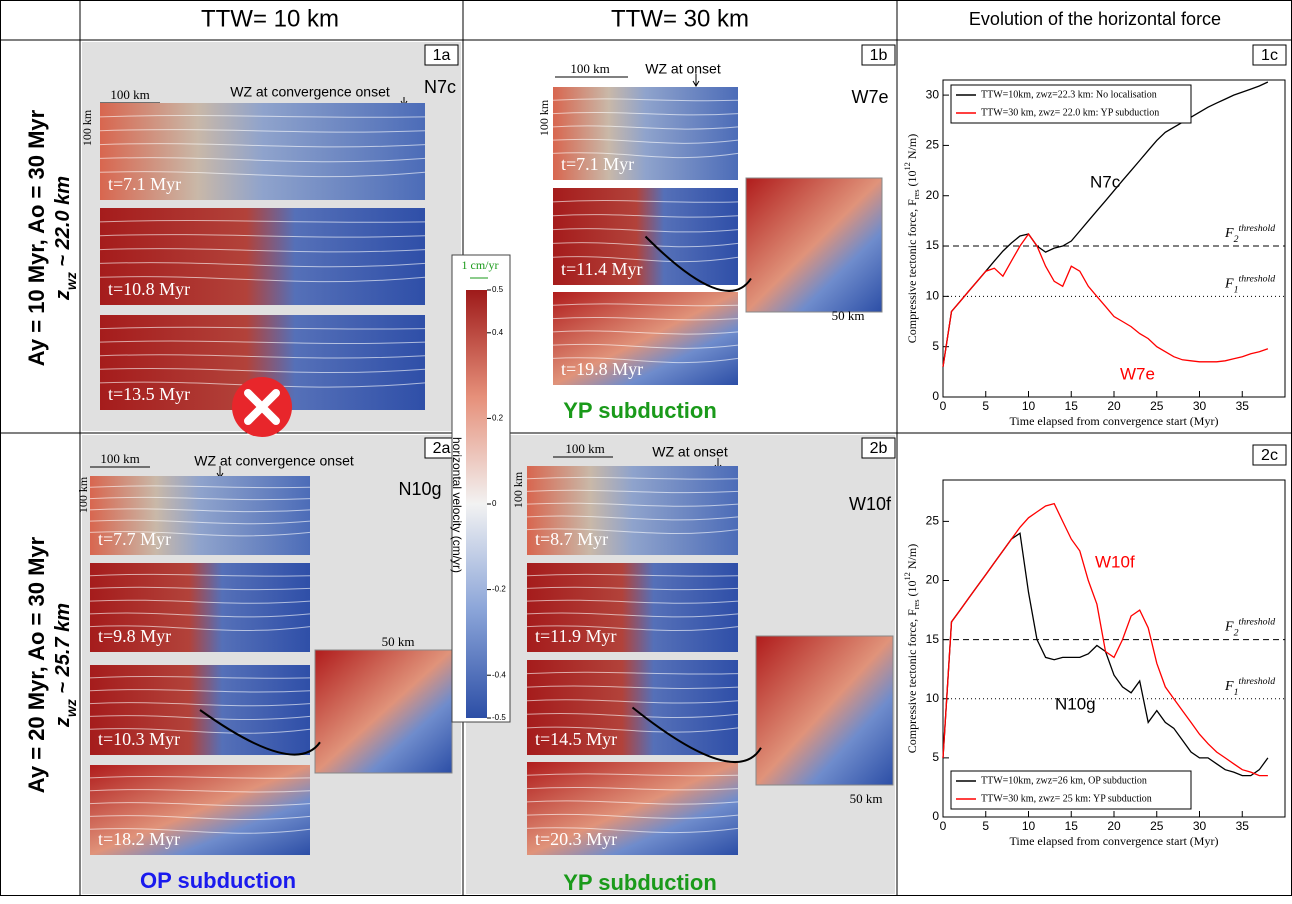  Describe the element at coordinates (1249, 687) in the screenshot. I see `threshold-label: F1threshold` at that location.